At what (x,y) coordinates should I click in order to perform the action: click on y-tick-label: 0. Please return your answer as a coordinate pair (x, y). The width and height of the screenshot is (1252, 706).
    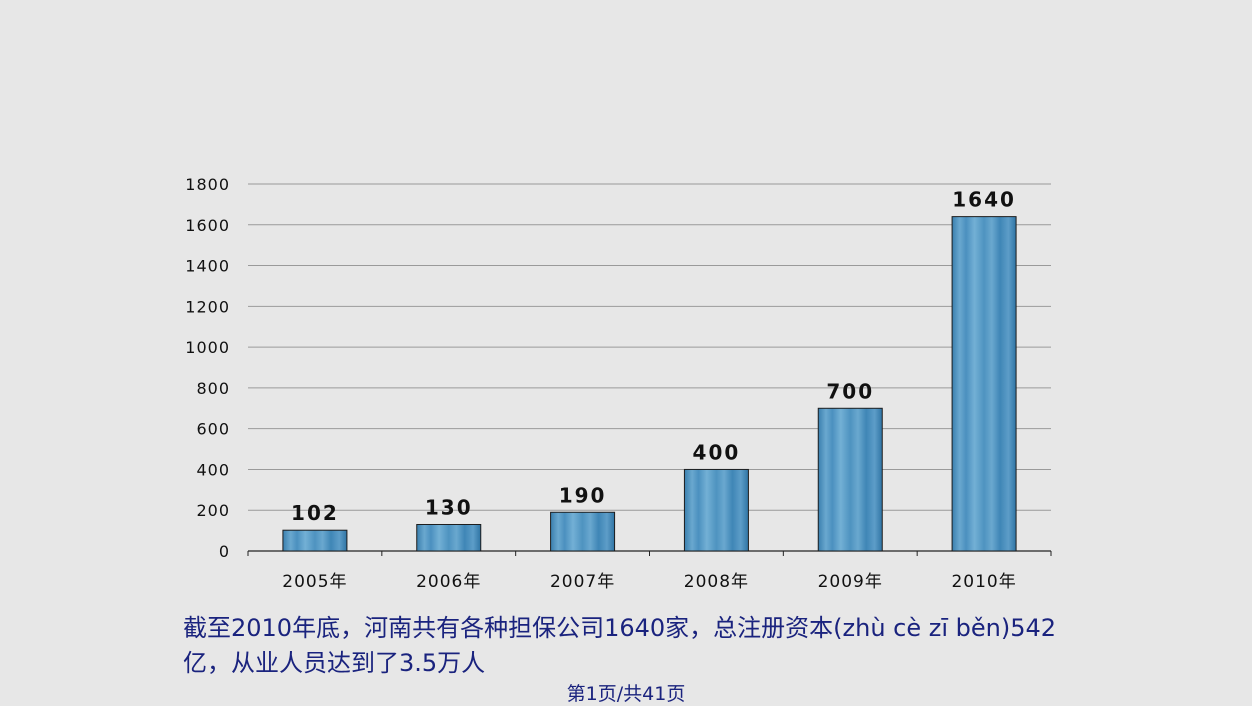
    Looking at the image, I should click on (224, 551).